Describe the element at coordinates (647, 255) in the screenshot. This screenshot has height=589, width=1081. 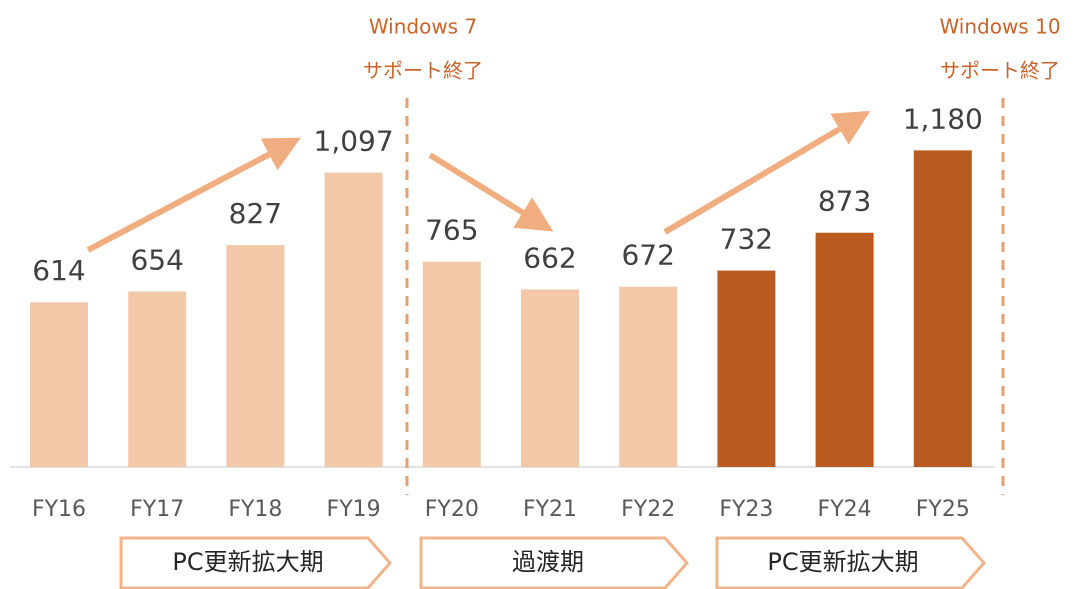
I see `value-label: 672` at that location.